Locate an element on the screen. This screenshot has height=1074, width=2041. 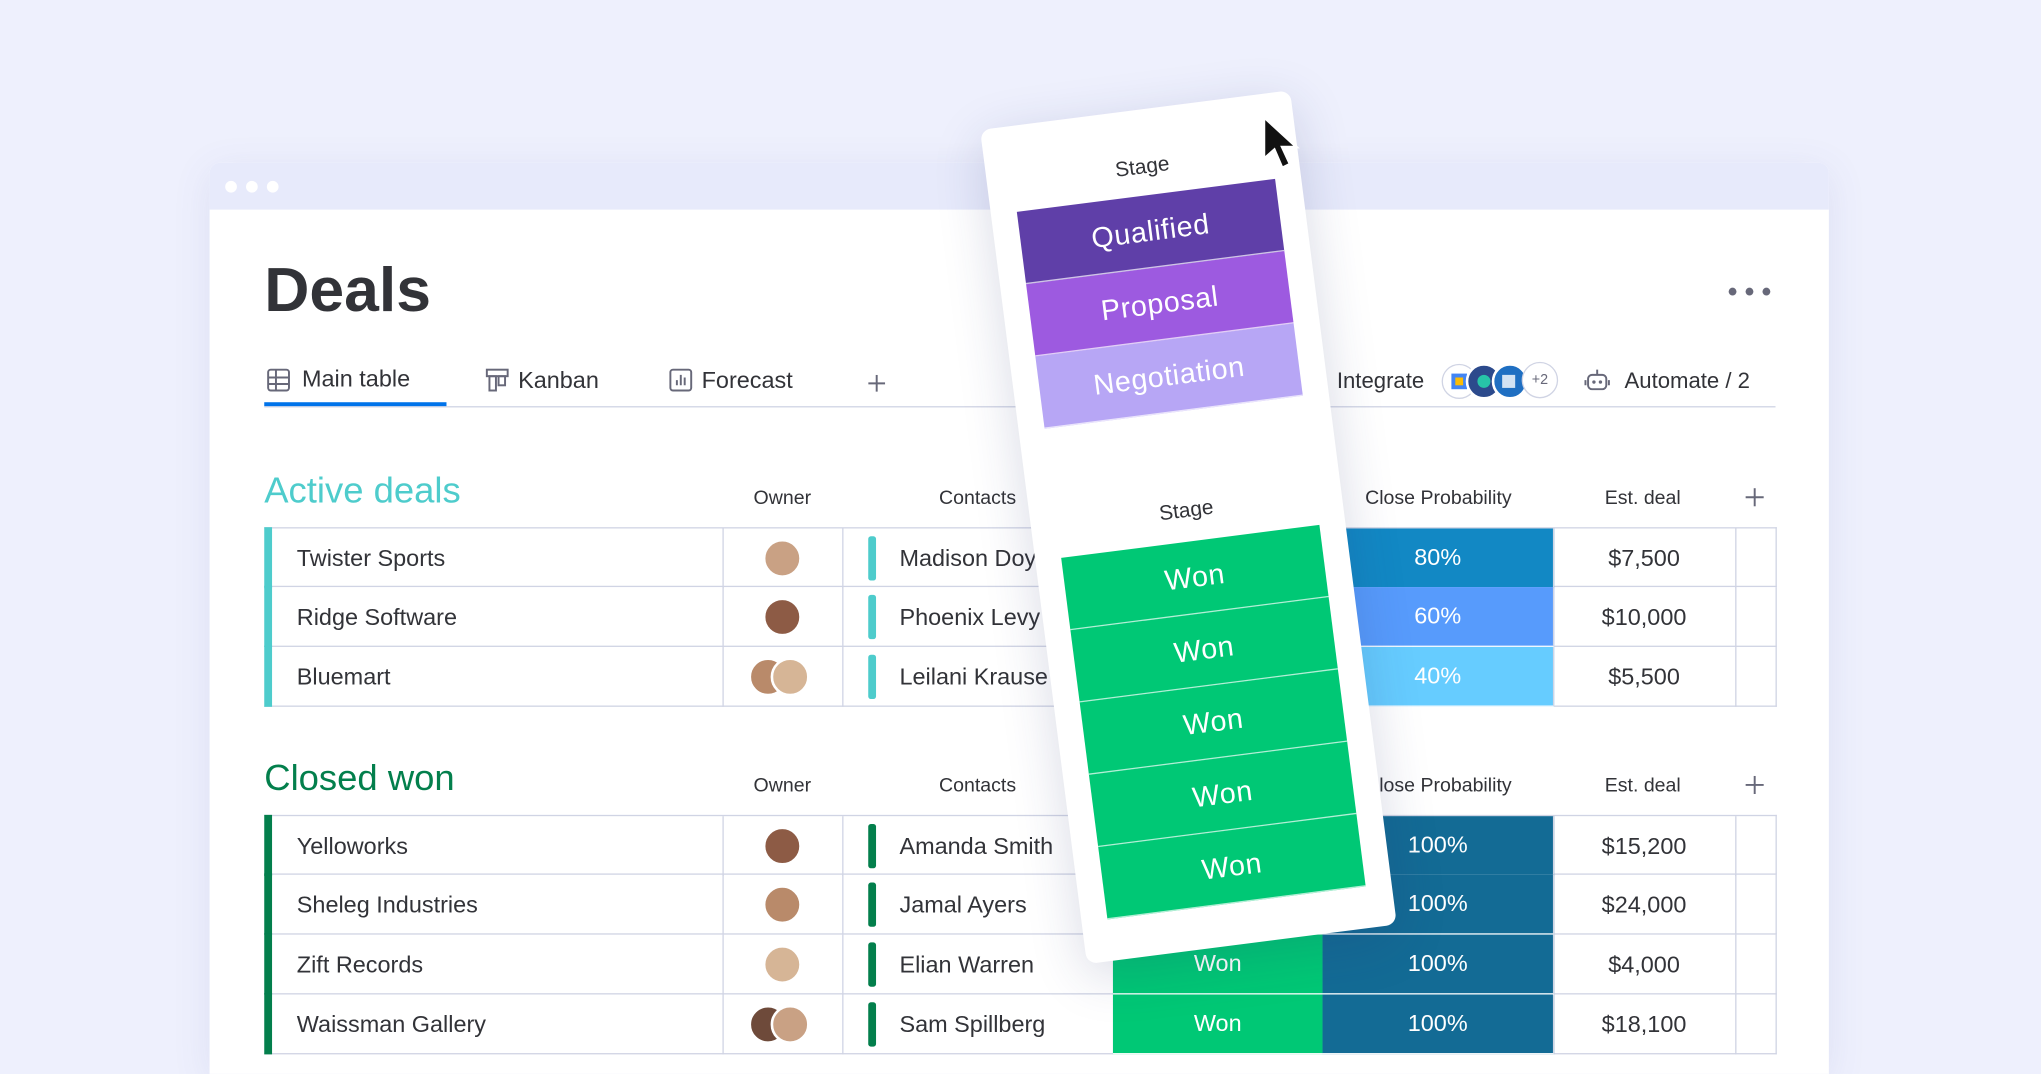
item-name: Bluemart is located at coordinates (343, 676).